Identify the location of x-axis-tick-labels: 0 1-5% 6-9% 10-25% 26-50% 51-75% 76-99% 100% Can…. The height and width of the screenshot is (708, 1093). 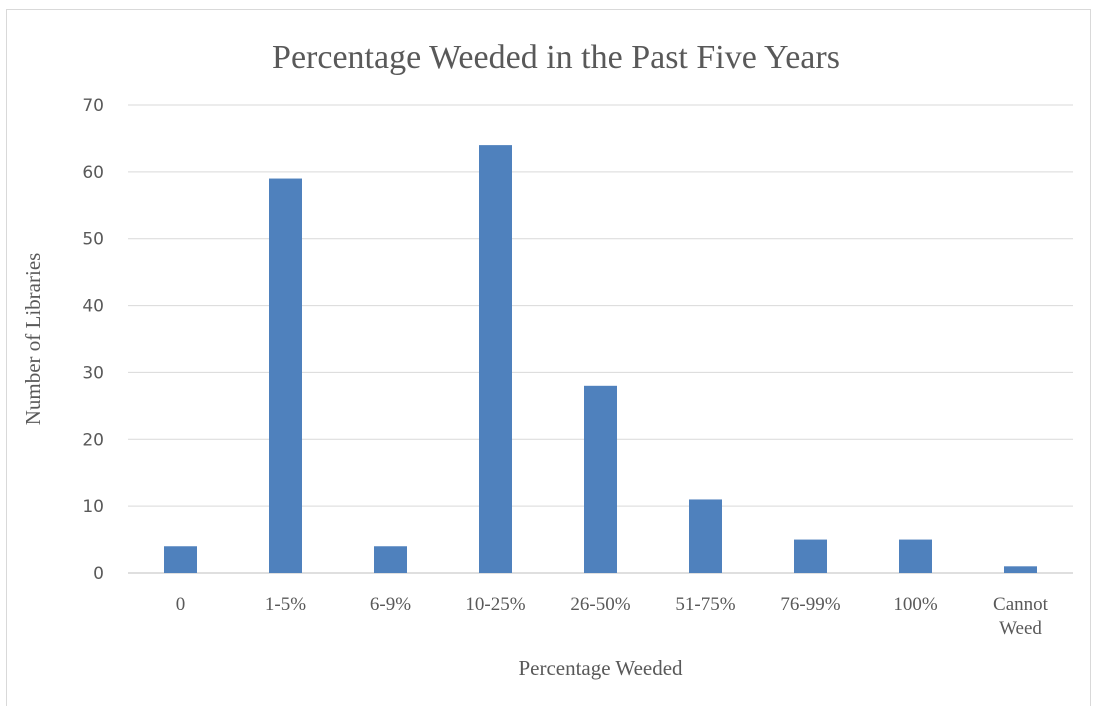
(612, 616).